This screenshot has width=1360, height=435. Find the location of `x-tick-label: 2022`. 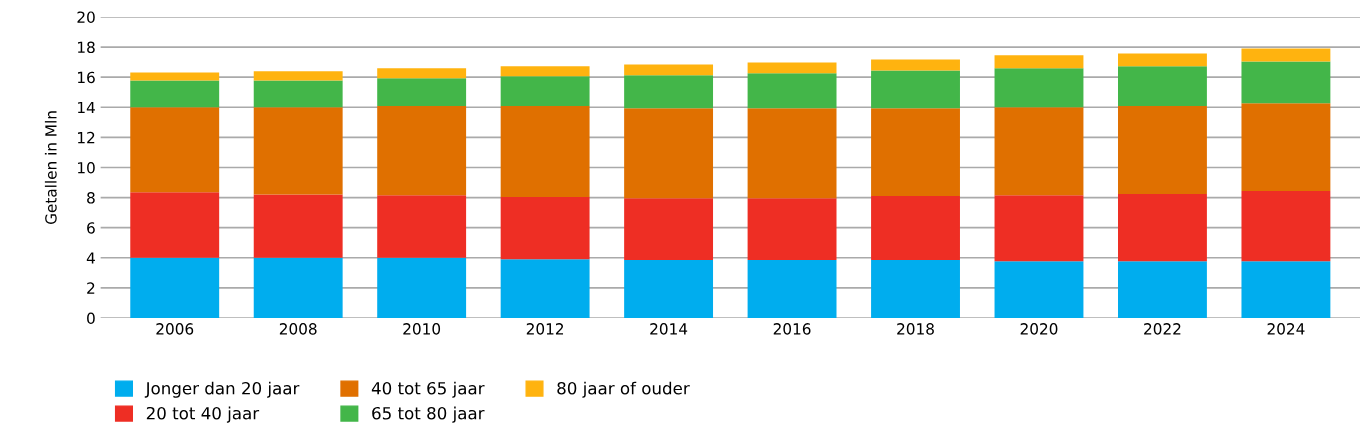

x-tick-label: 2022 is located at coordinates (1162, 329).